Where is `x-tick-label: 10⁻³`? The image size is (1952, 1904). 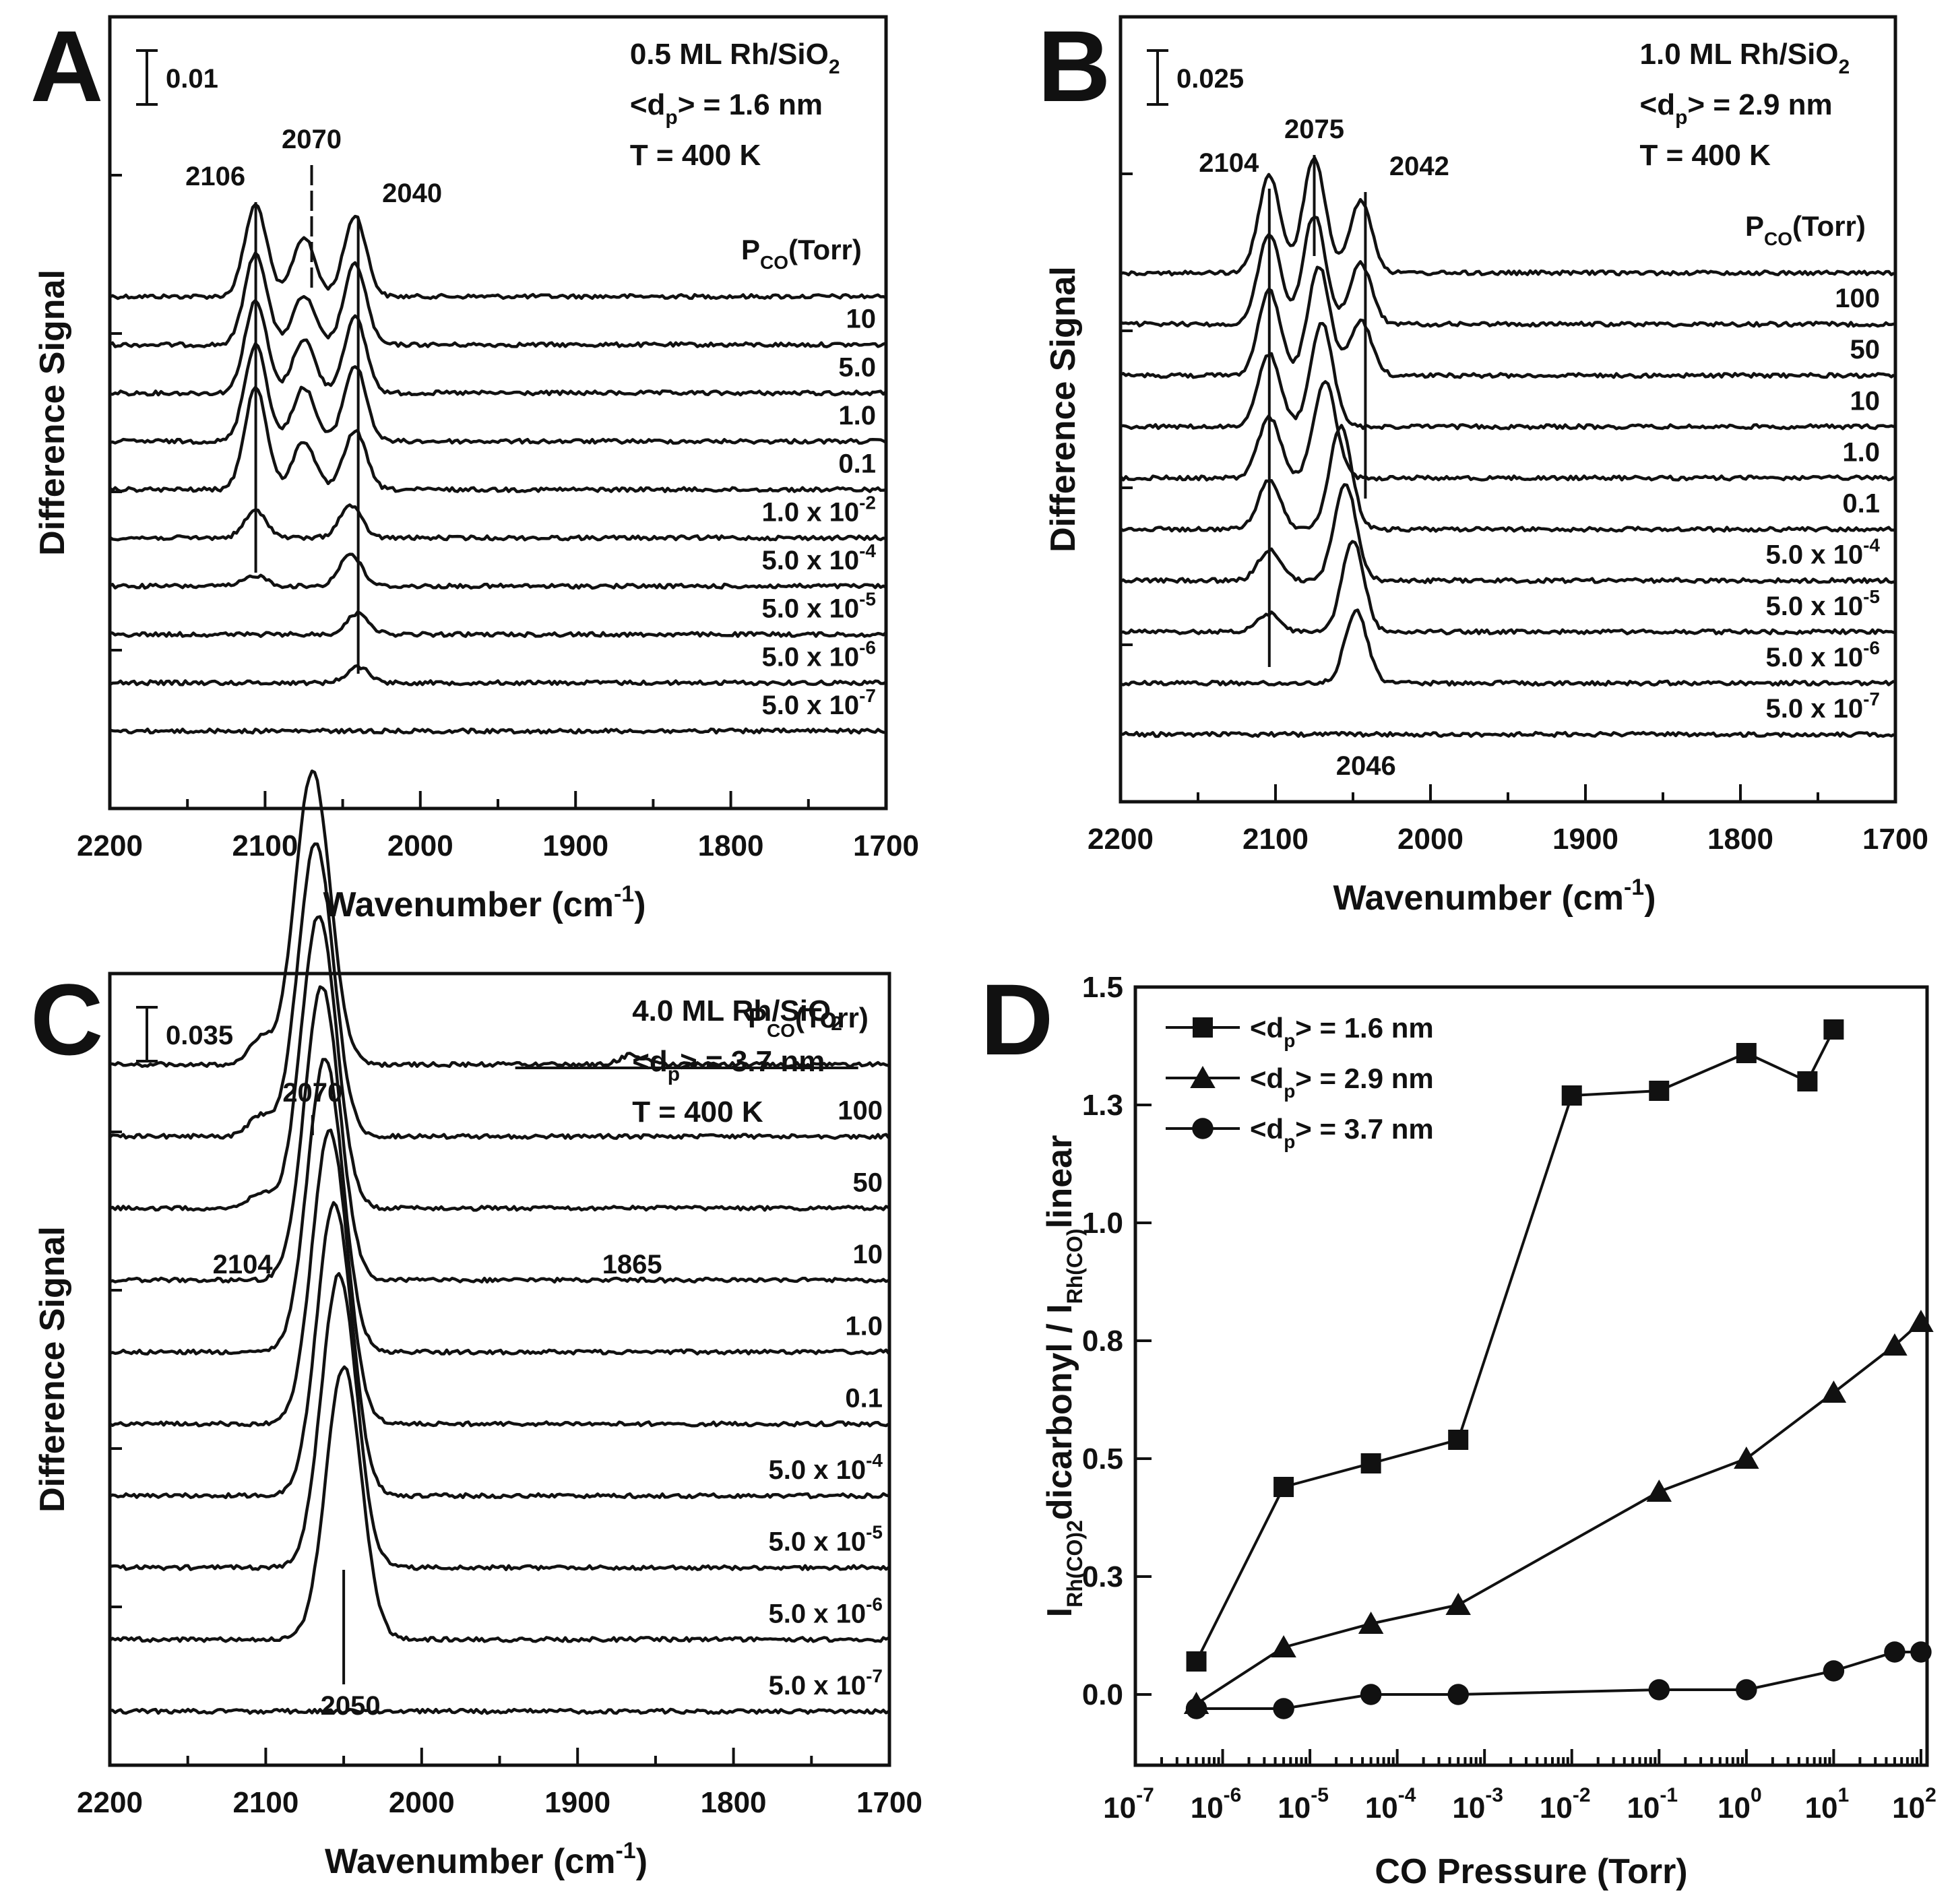 x-tick-label: 10⁻³ is located at coordinates (1477, 1804).